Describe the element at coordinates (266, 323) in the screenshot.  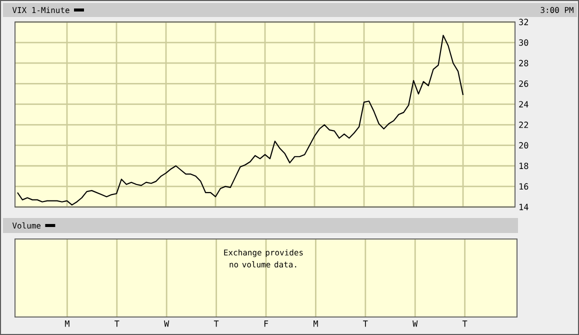
I see `category-label: F` at that location.